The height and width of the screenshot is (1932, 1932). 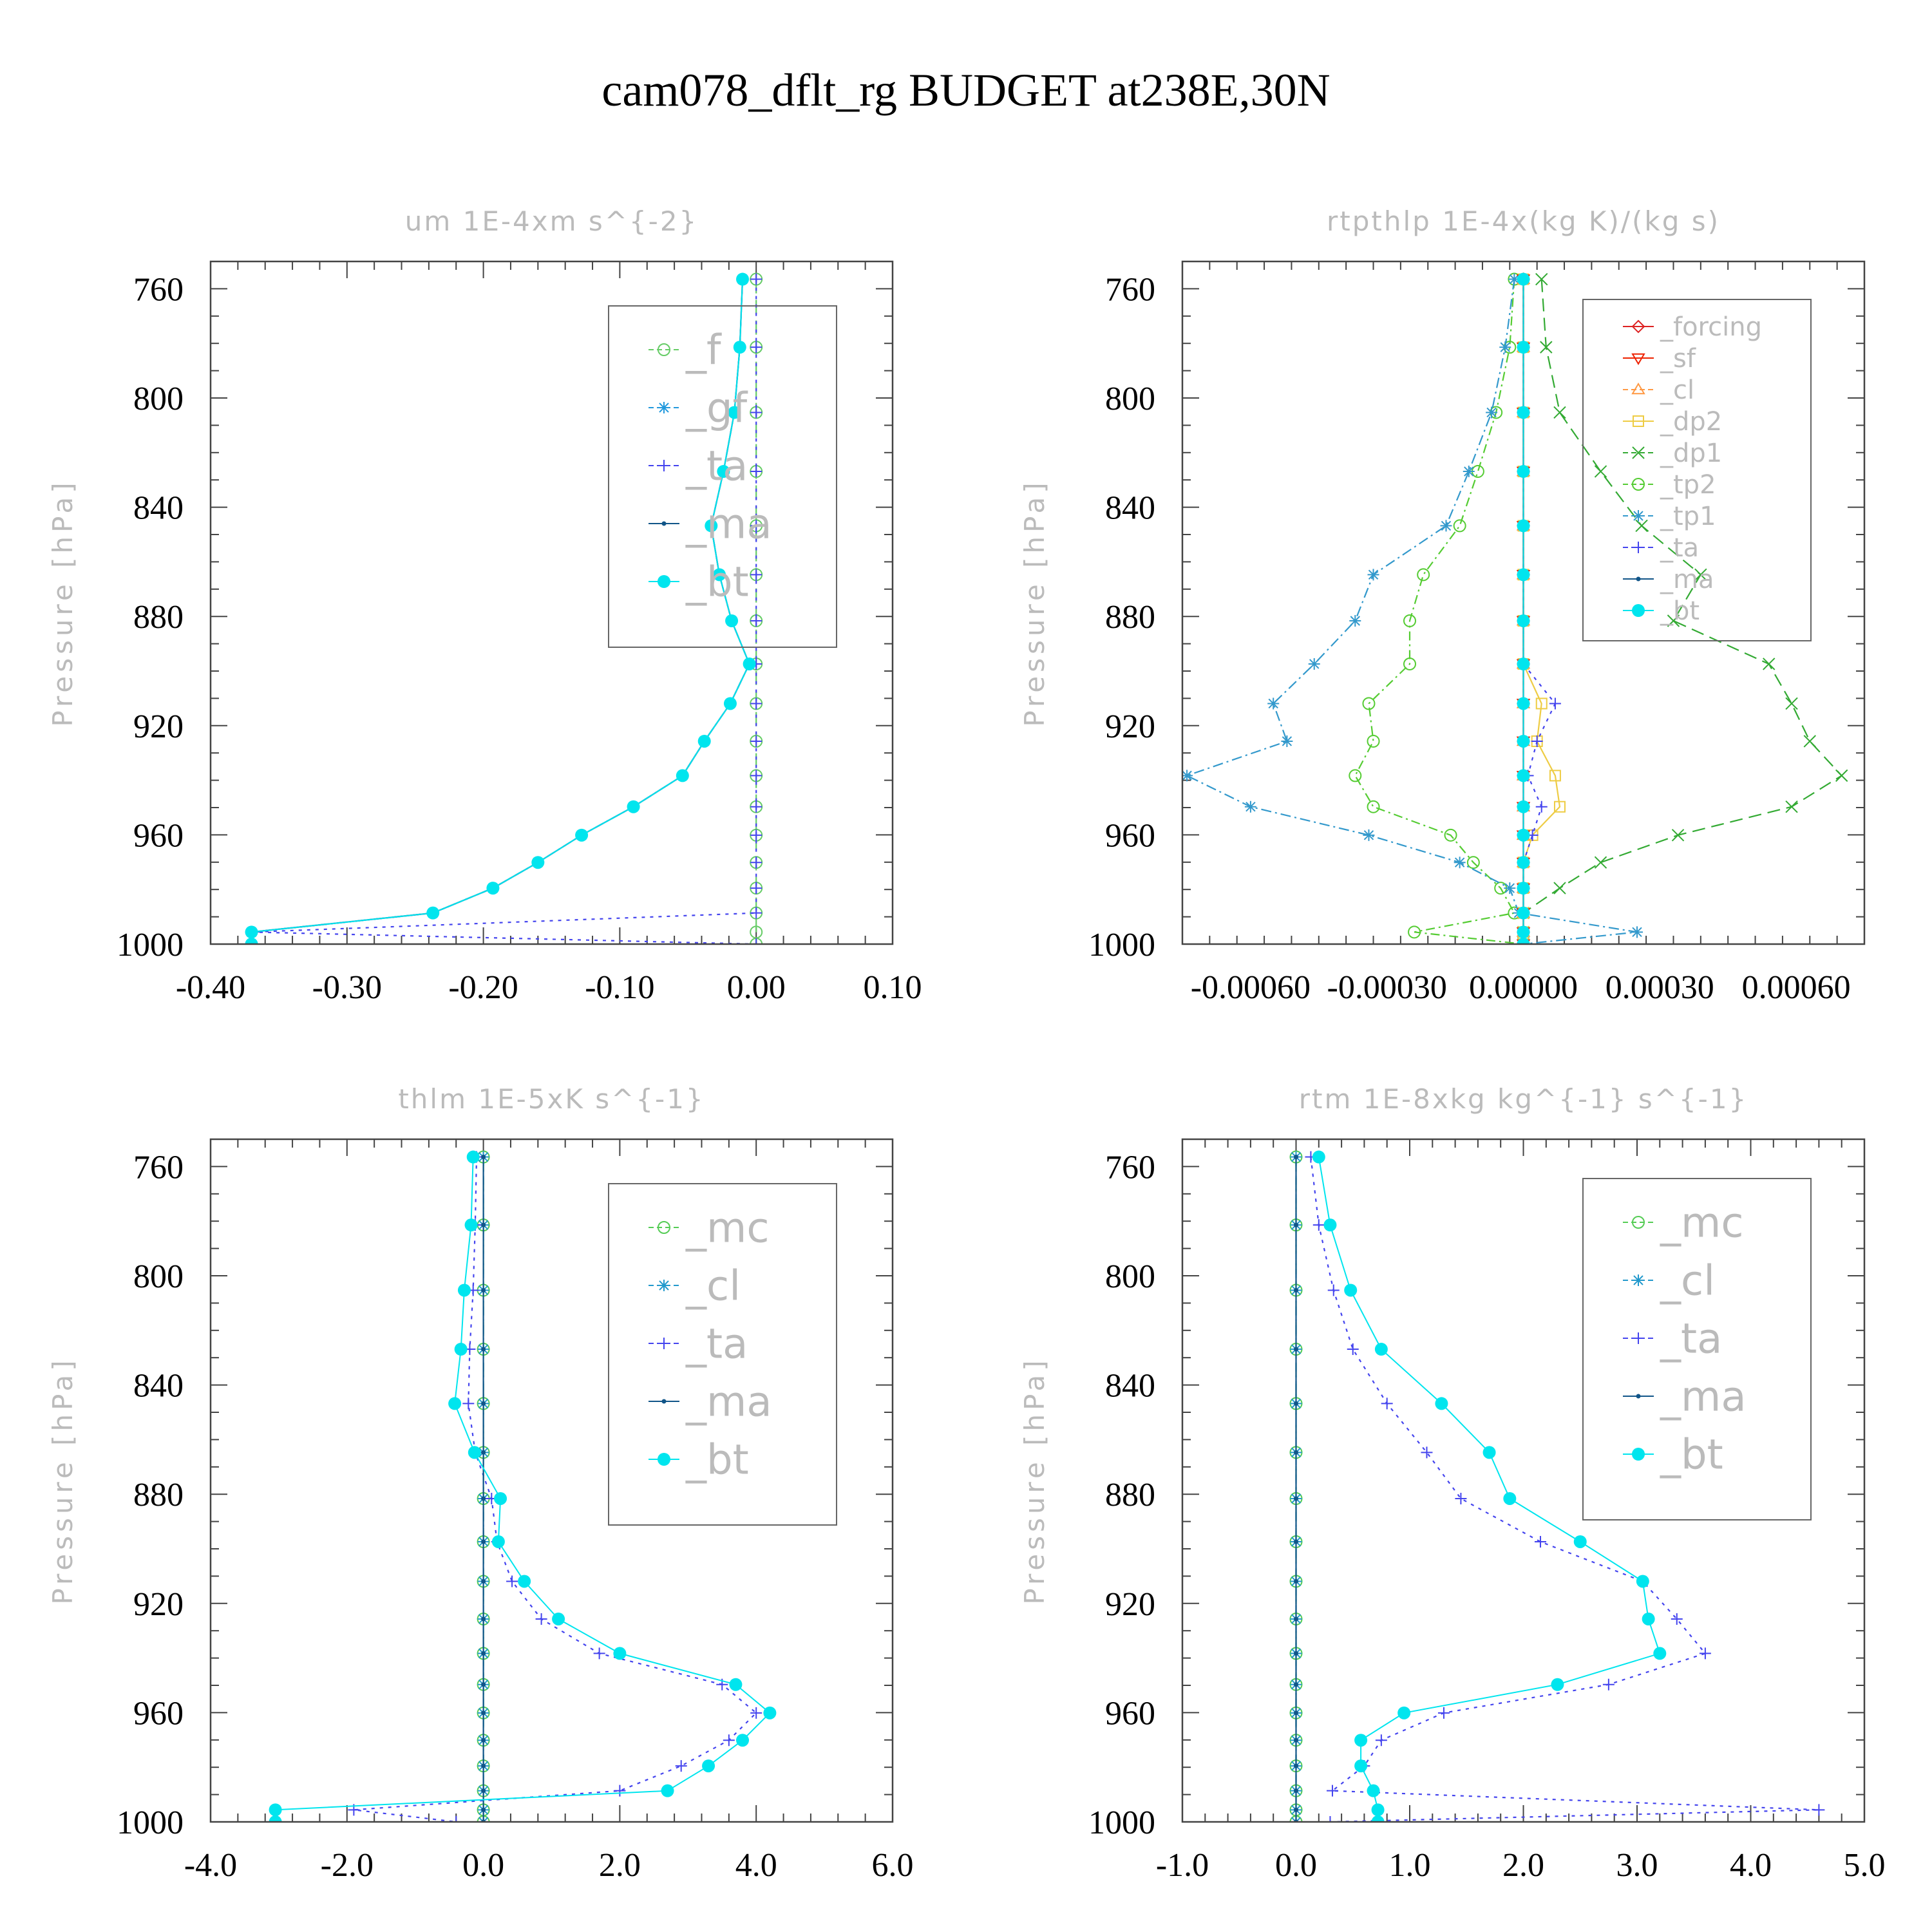 I want to click on y-tick-label: 960, so click(x=159, y=1713).